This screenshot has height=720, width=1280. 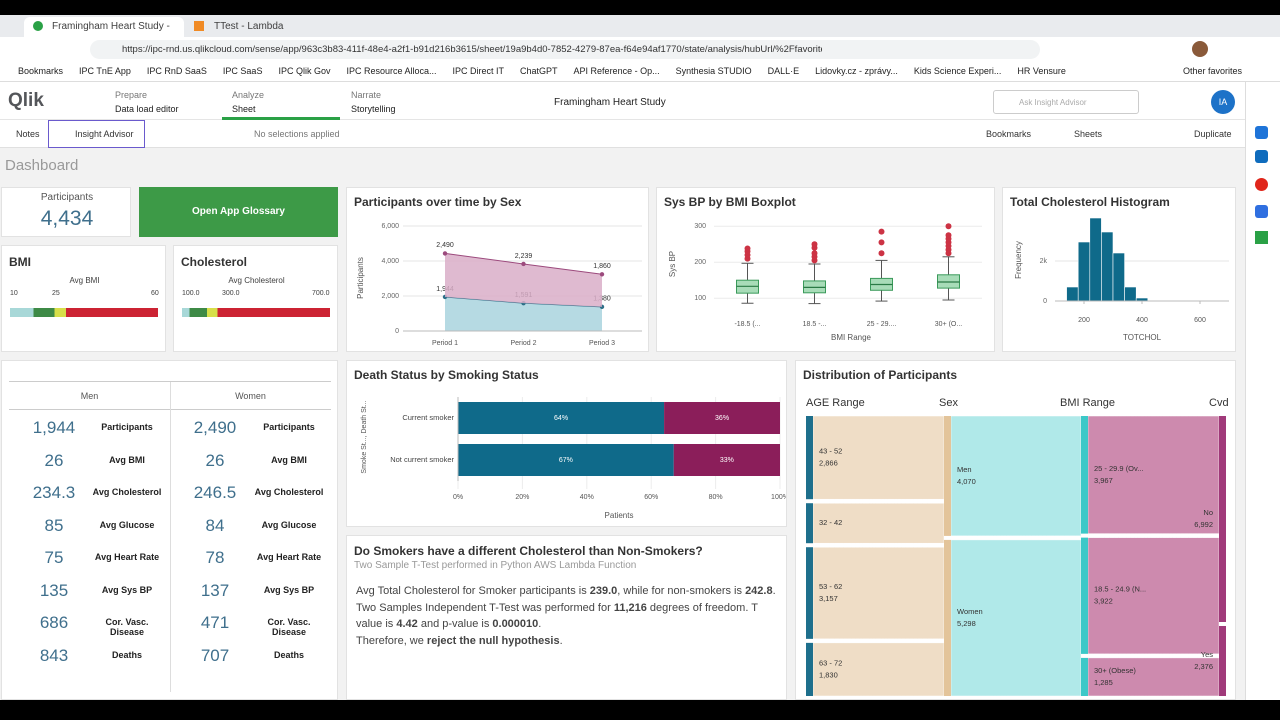 What do you see at coordinates (238, 212) in the screenshot?
I see `glossary-button: Open App Glossary` at bounding box center [238, 212].